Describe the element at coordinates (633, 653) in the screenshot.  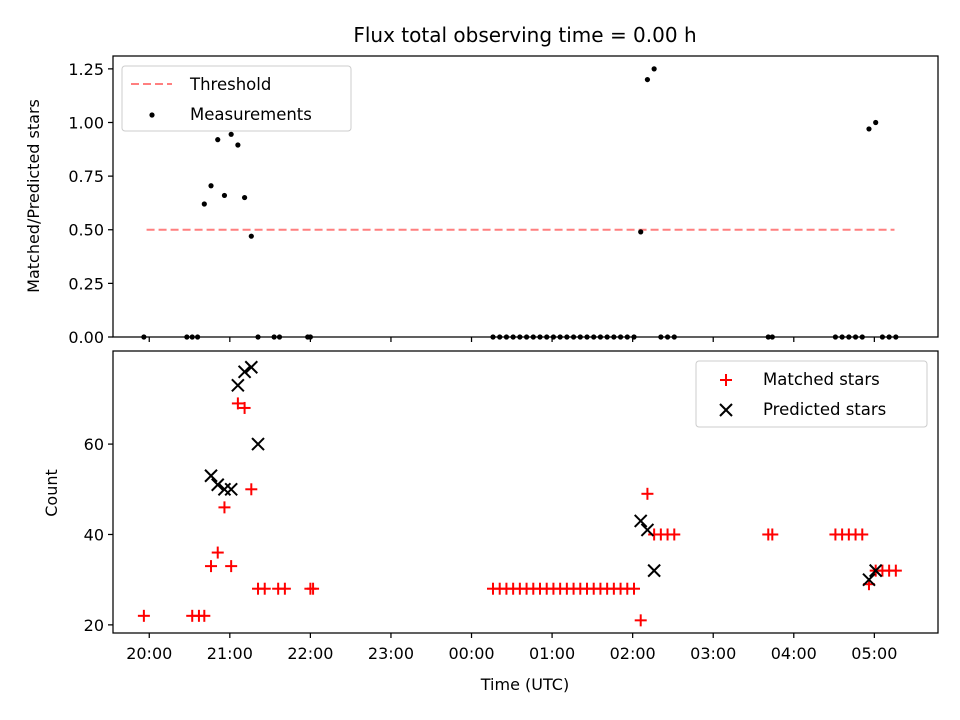
I see `bottom-xtick-label: 02:00` at that location.